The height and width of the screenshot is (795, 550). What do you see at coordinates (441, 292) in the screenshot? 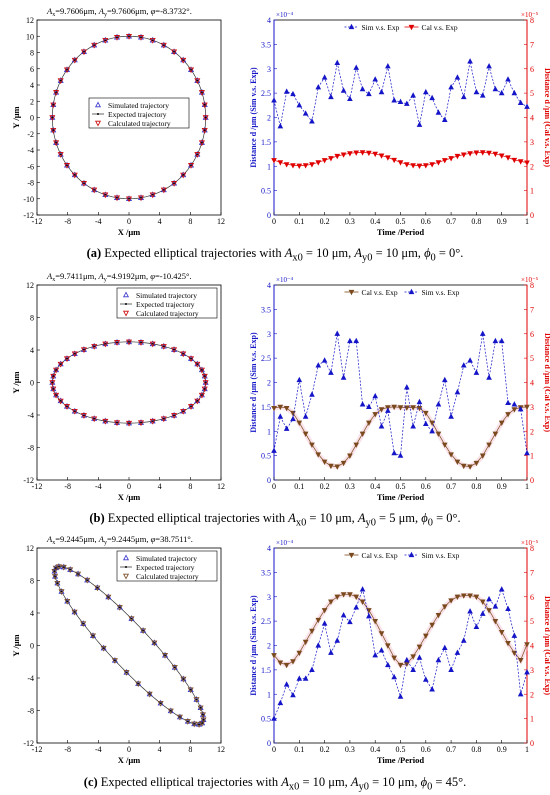
I see `legend-label: Sim v.s. Exp` at bounding box center [441, 292].